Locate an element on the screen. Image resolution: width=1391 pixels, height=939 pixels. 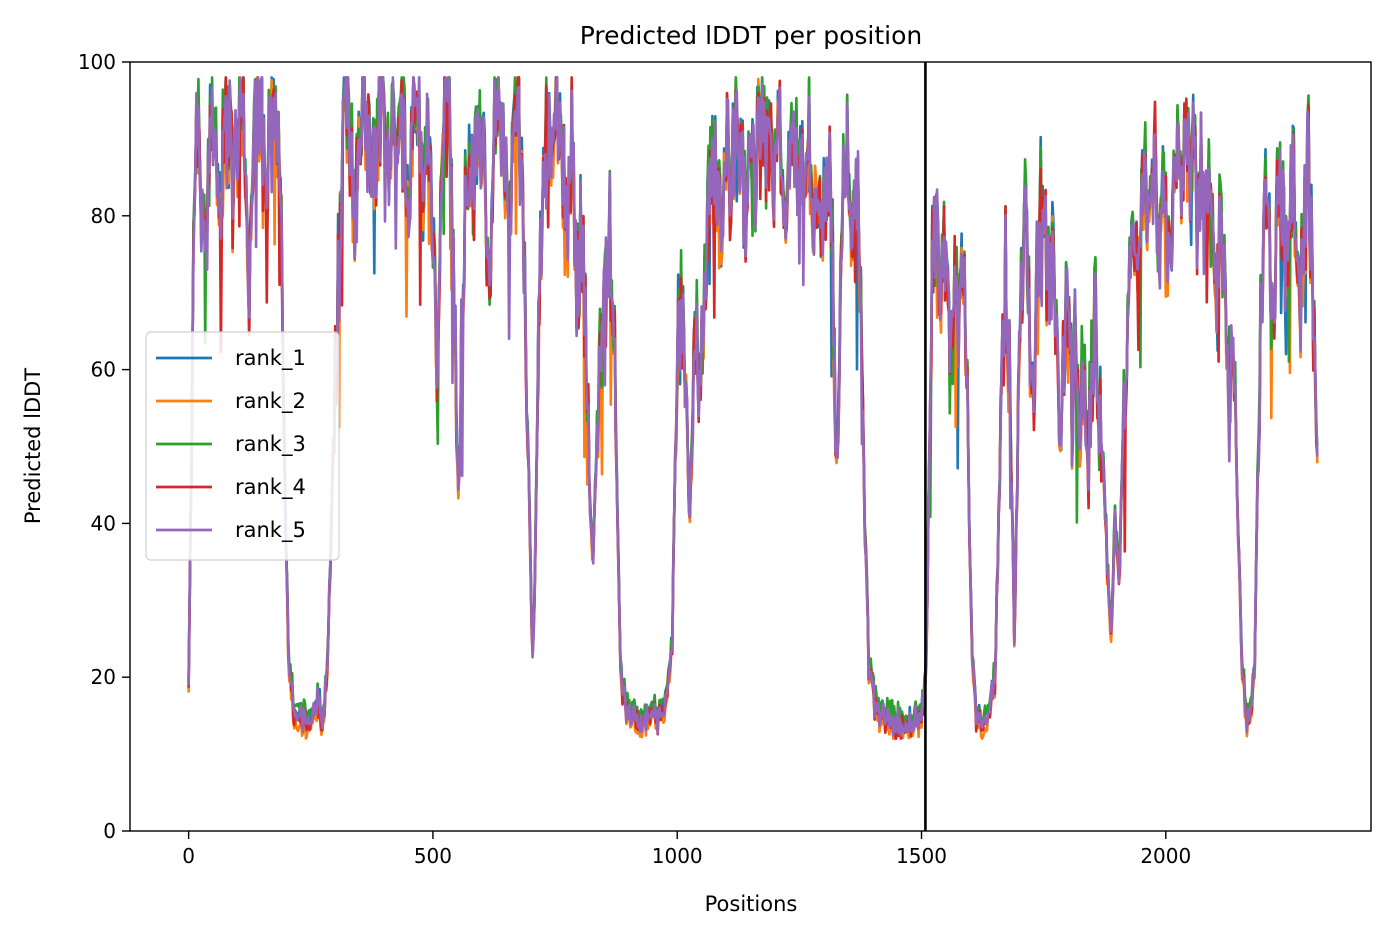
legend: rank_1 rank_2 rank_3 rank_4 rank_5 is located at coordinates (242, 446).